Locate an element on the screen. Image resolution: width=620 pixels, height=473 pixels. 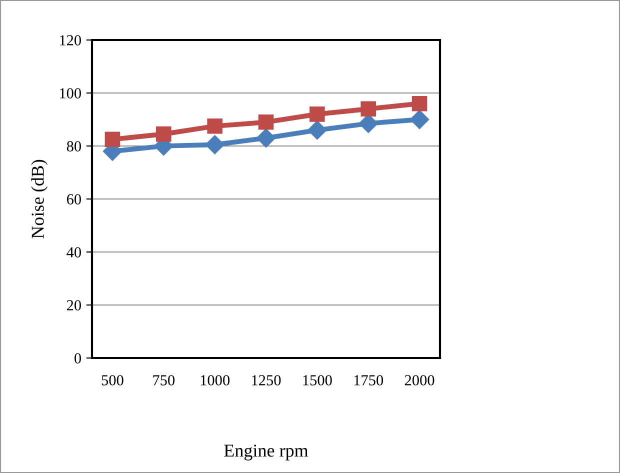
y-tick-label: 100 is located at coordinates (70, 93).